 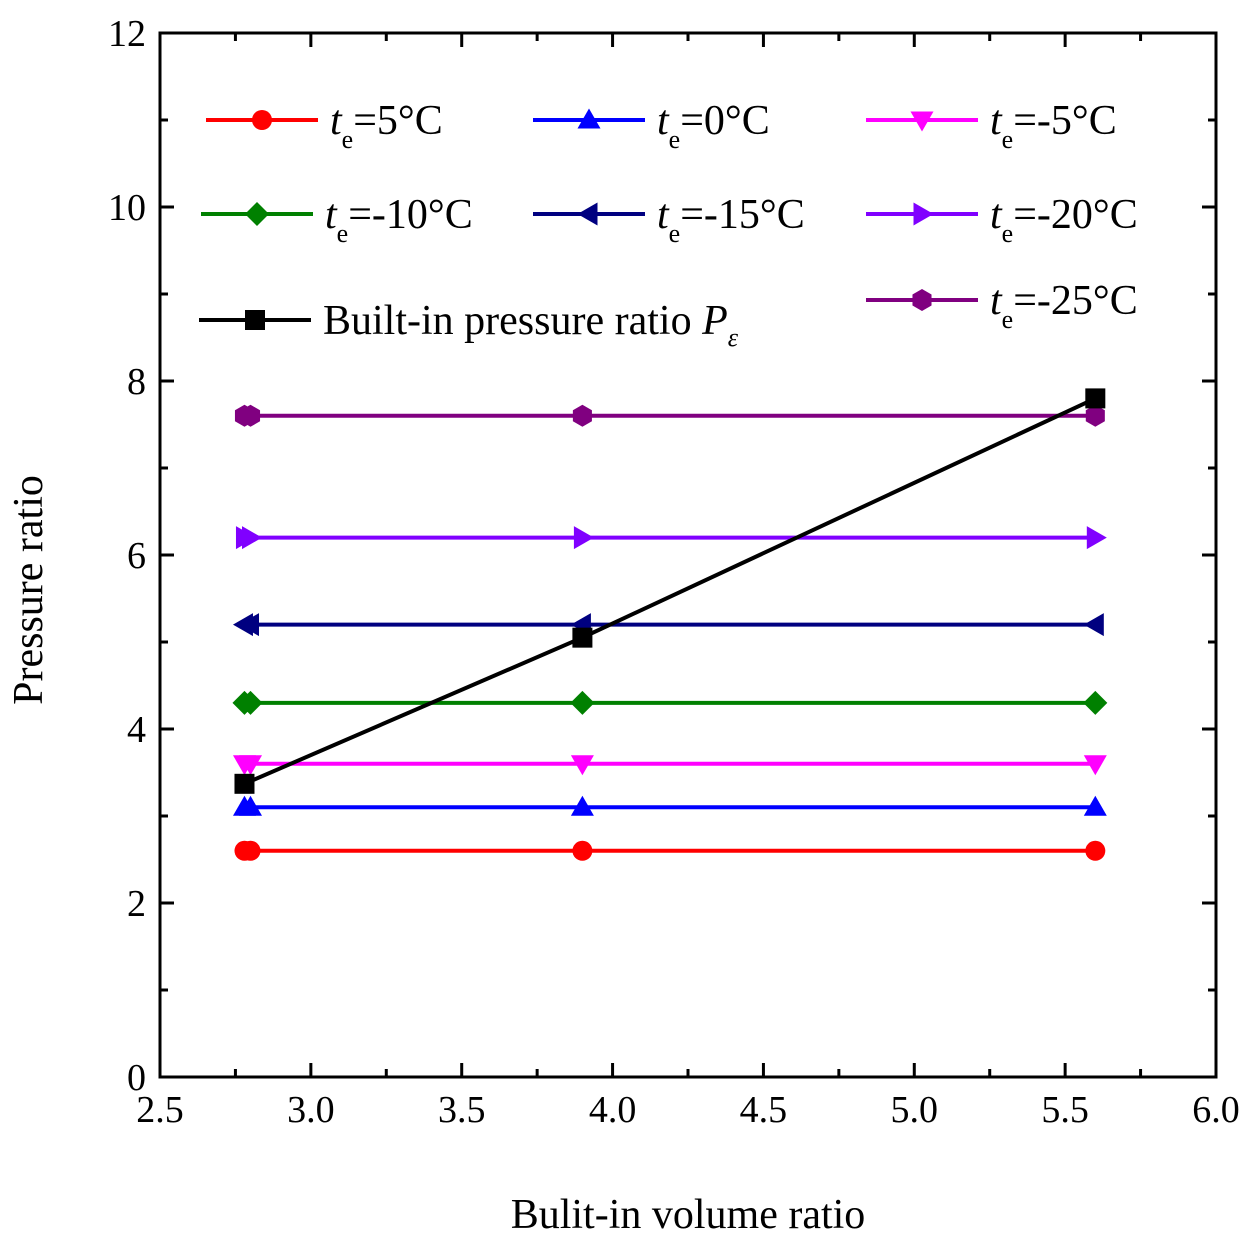 I want to click on y-tick-label: 6, so click(x=136, y=556).